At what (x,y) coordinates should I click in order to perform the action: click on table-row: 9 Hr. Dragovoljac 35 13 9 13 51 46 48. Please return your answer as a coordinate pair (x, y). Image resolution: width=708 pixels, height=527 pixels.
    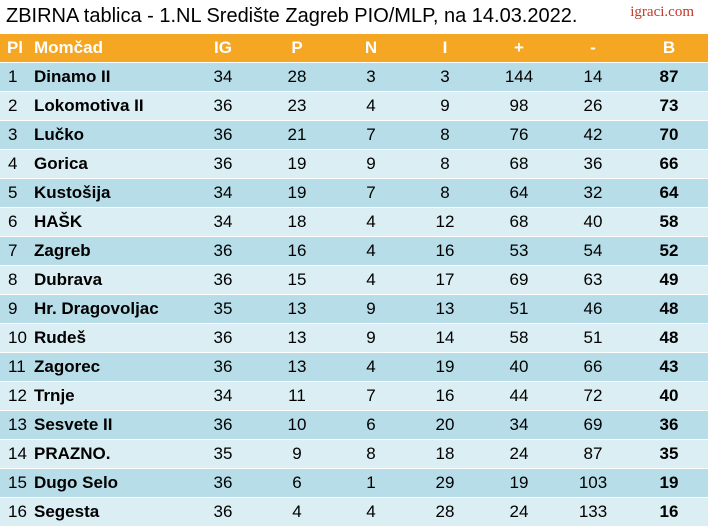
    Looking at the image, I should click on (354, 309).